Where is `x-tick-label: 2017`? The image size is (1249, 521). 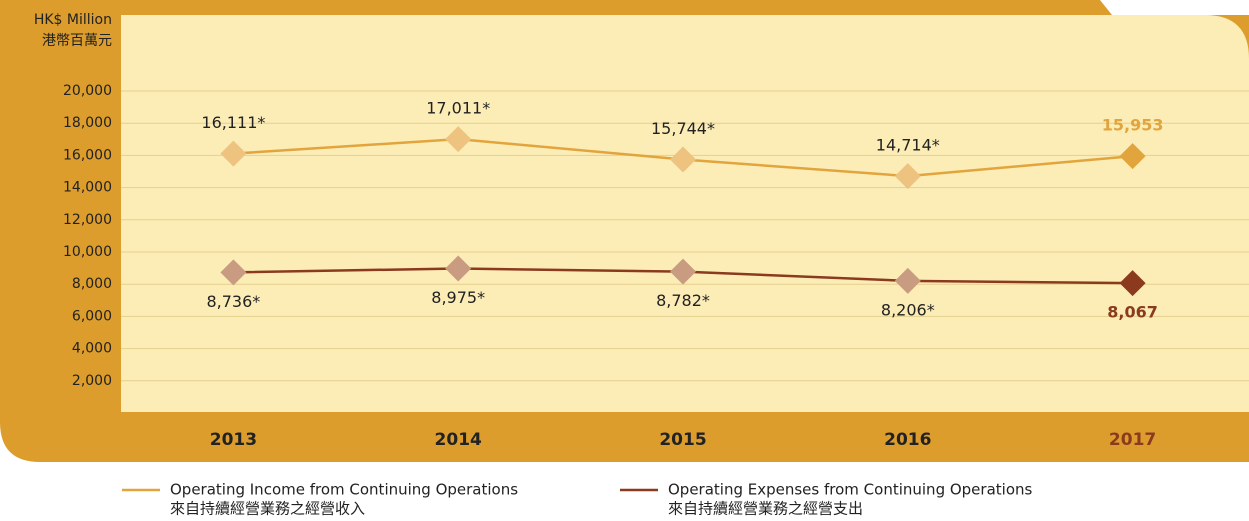
x-tick-label: 2017 is located at coordinates (1132, 440).